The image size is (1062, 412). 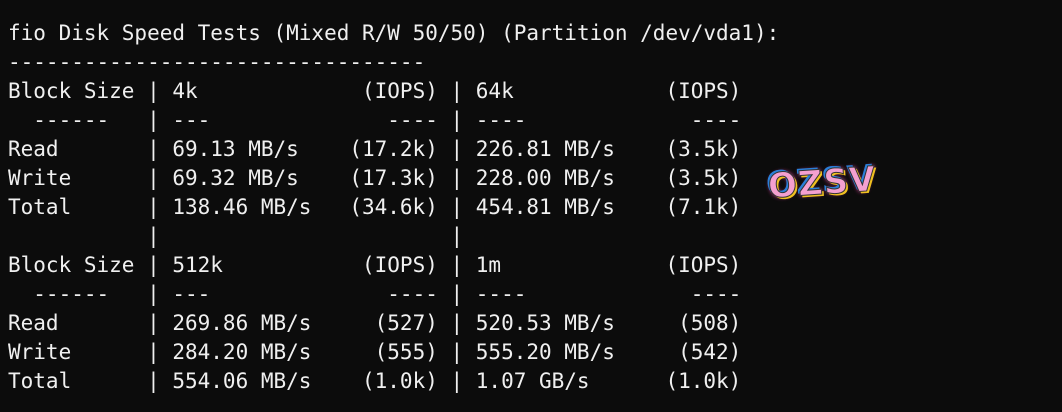 I want to click on result-cell: 69.13 MB/s, so click(x=235, y=148).